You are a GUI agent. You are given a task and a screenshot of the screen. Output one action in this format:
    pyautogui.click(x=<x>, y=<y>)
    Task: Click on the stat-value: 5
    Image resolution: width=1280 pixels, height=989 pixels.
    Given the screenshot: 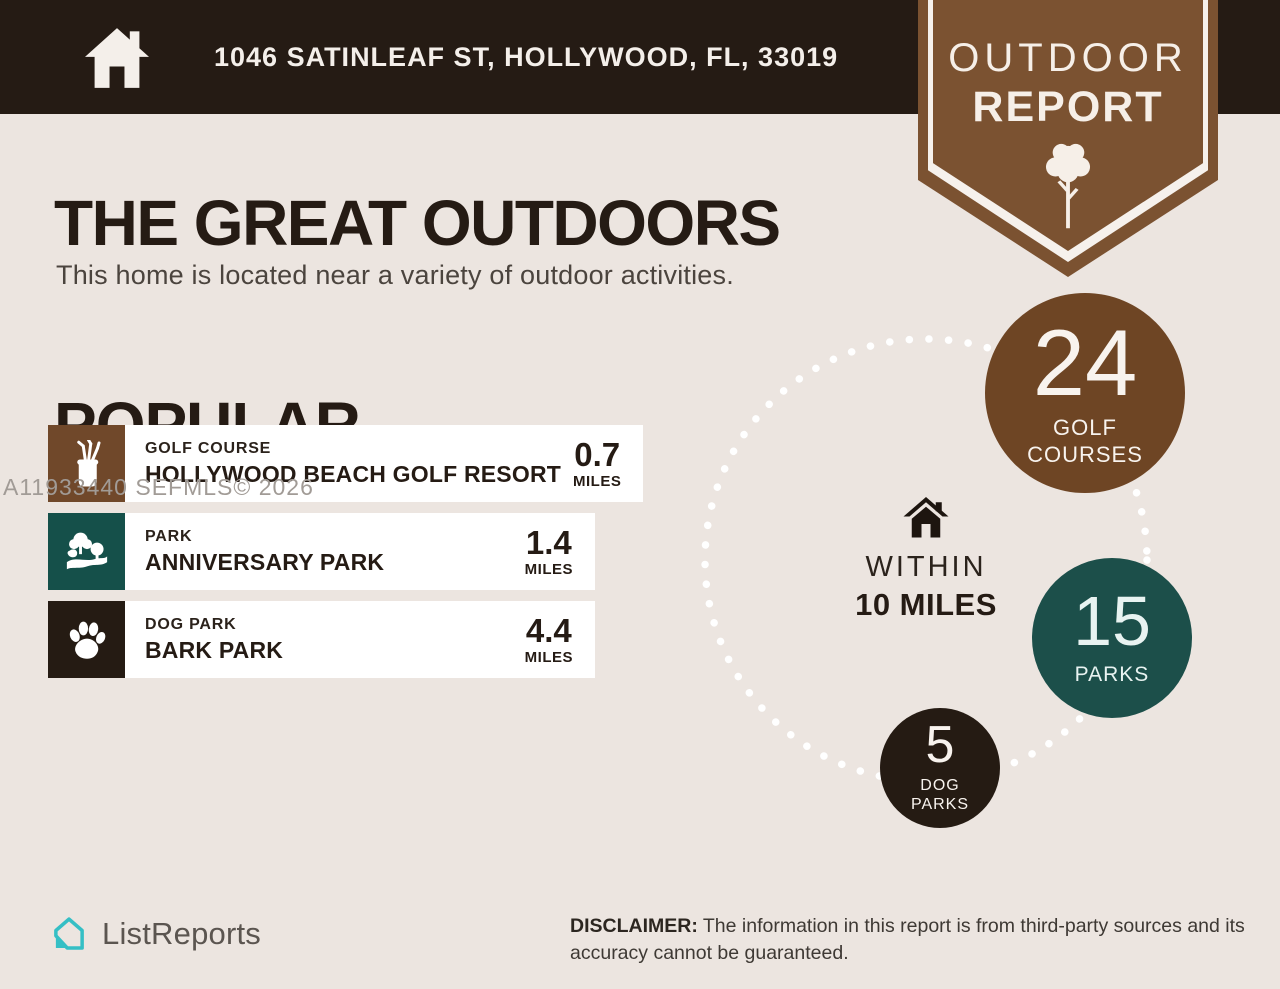 What is the action you would take?
    pyautogui.click(x=940, y=745)
    